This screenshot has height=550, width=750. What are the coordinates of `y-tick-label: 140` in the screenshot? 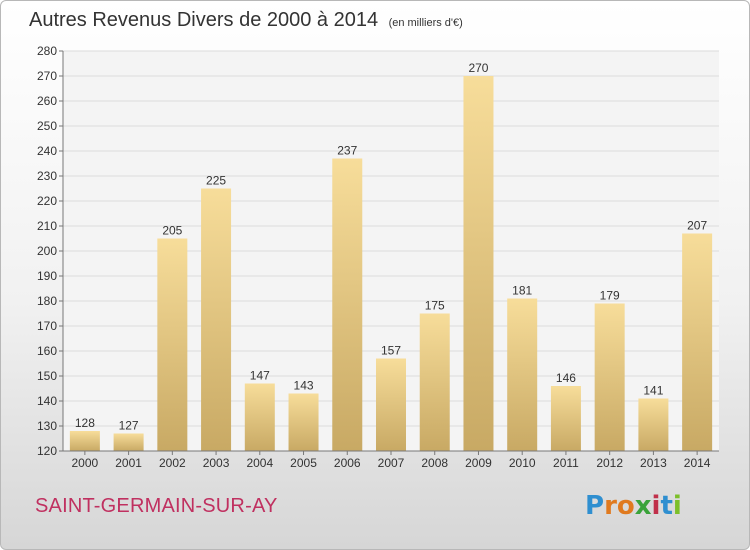 It's located at (47, 401).